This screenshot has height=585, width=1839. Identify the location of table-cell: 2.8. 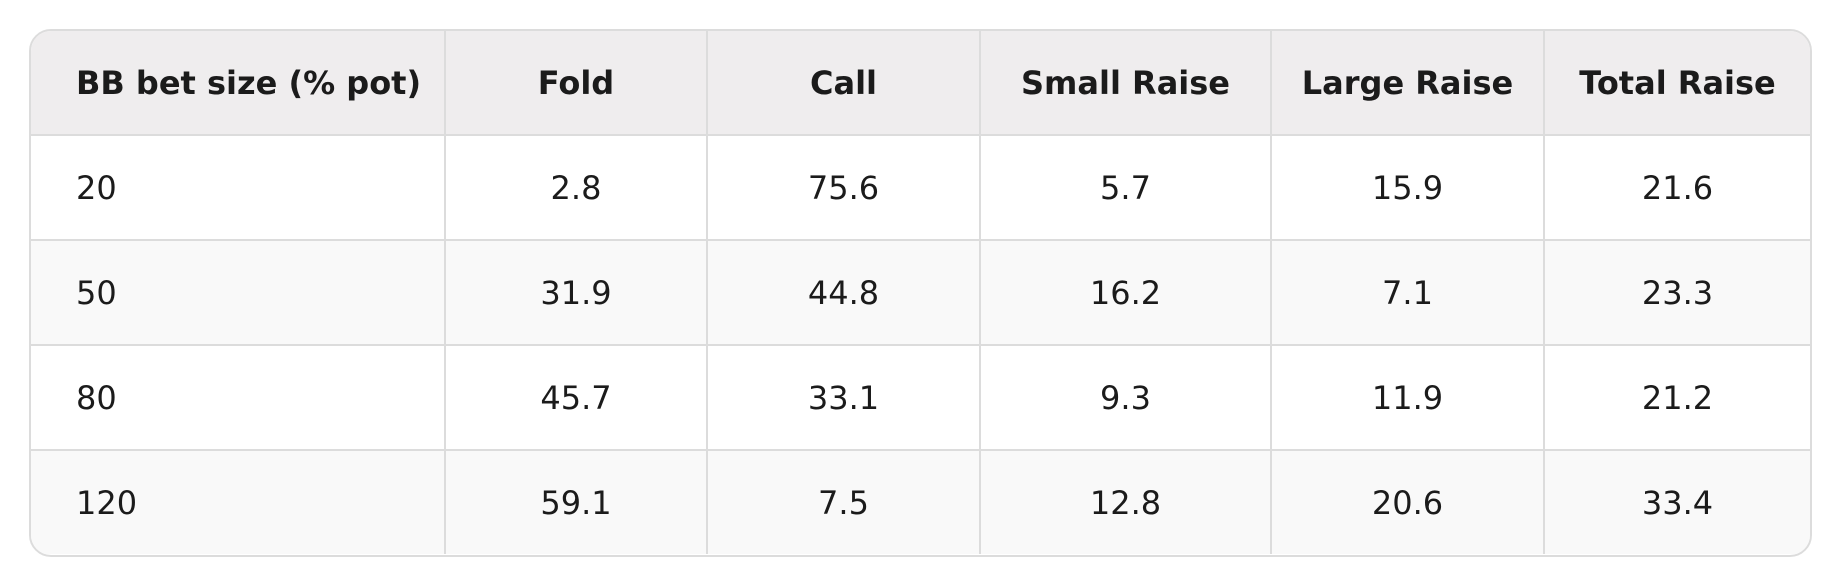
(576, 188).